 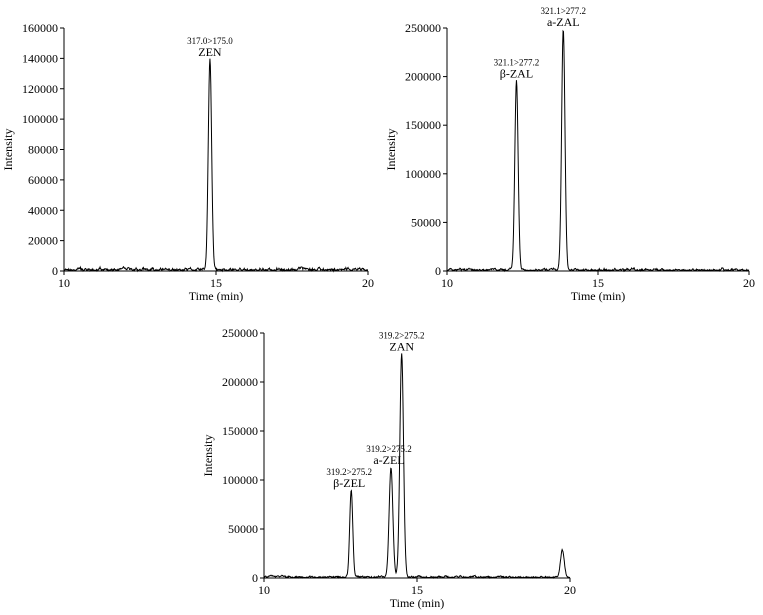 What do you see at coordinates (388, 460) in the screenshot?
I see `peak-compound-label: a-ZEL` at bounding box center [388, 460].